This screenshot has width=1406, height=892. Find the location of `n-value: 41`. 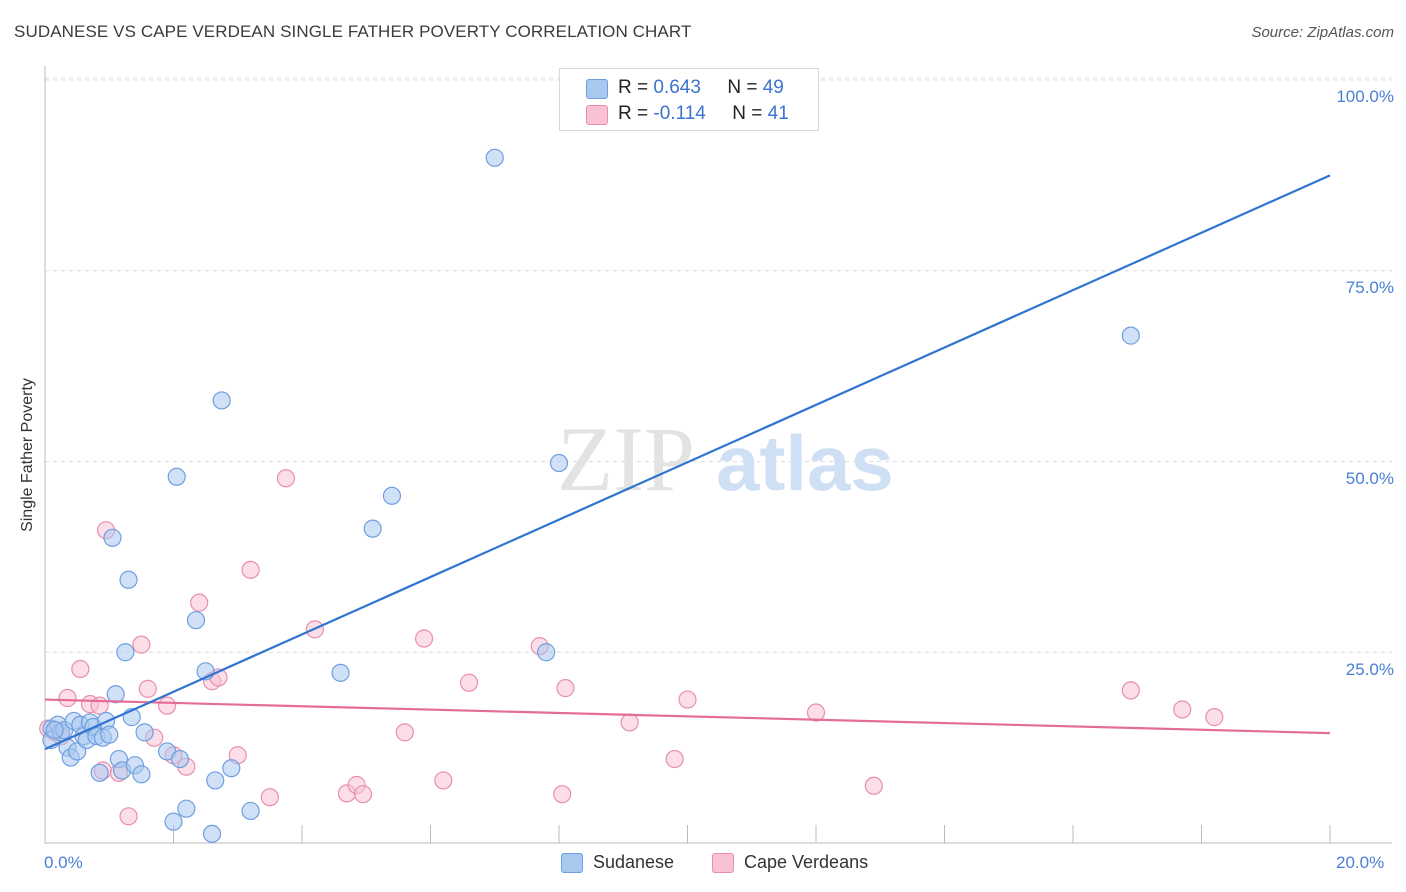

n-value: 41 is located at coordinates (778, 113).